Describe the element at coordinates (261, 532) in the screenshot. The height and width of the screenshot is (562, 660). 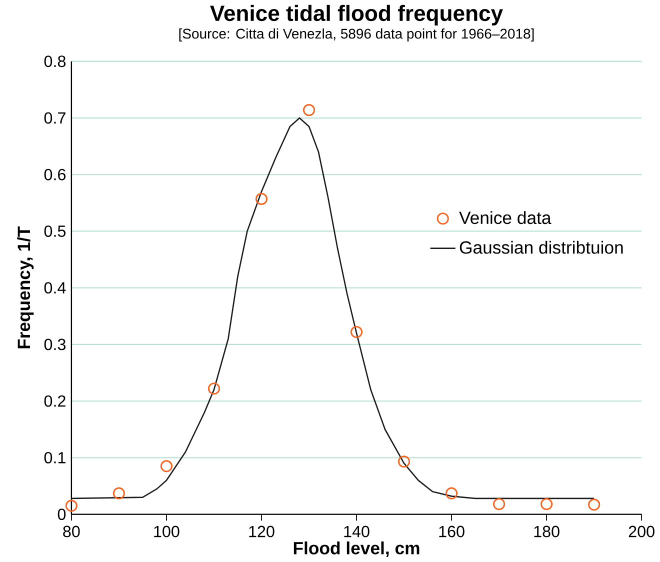
I see `x-tick-label: 120` at that location.